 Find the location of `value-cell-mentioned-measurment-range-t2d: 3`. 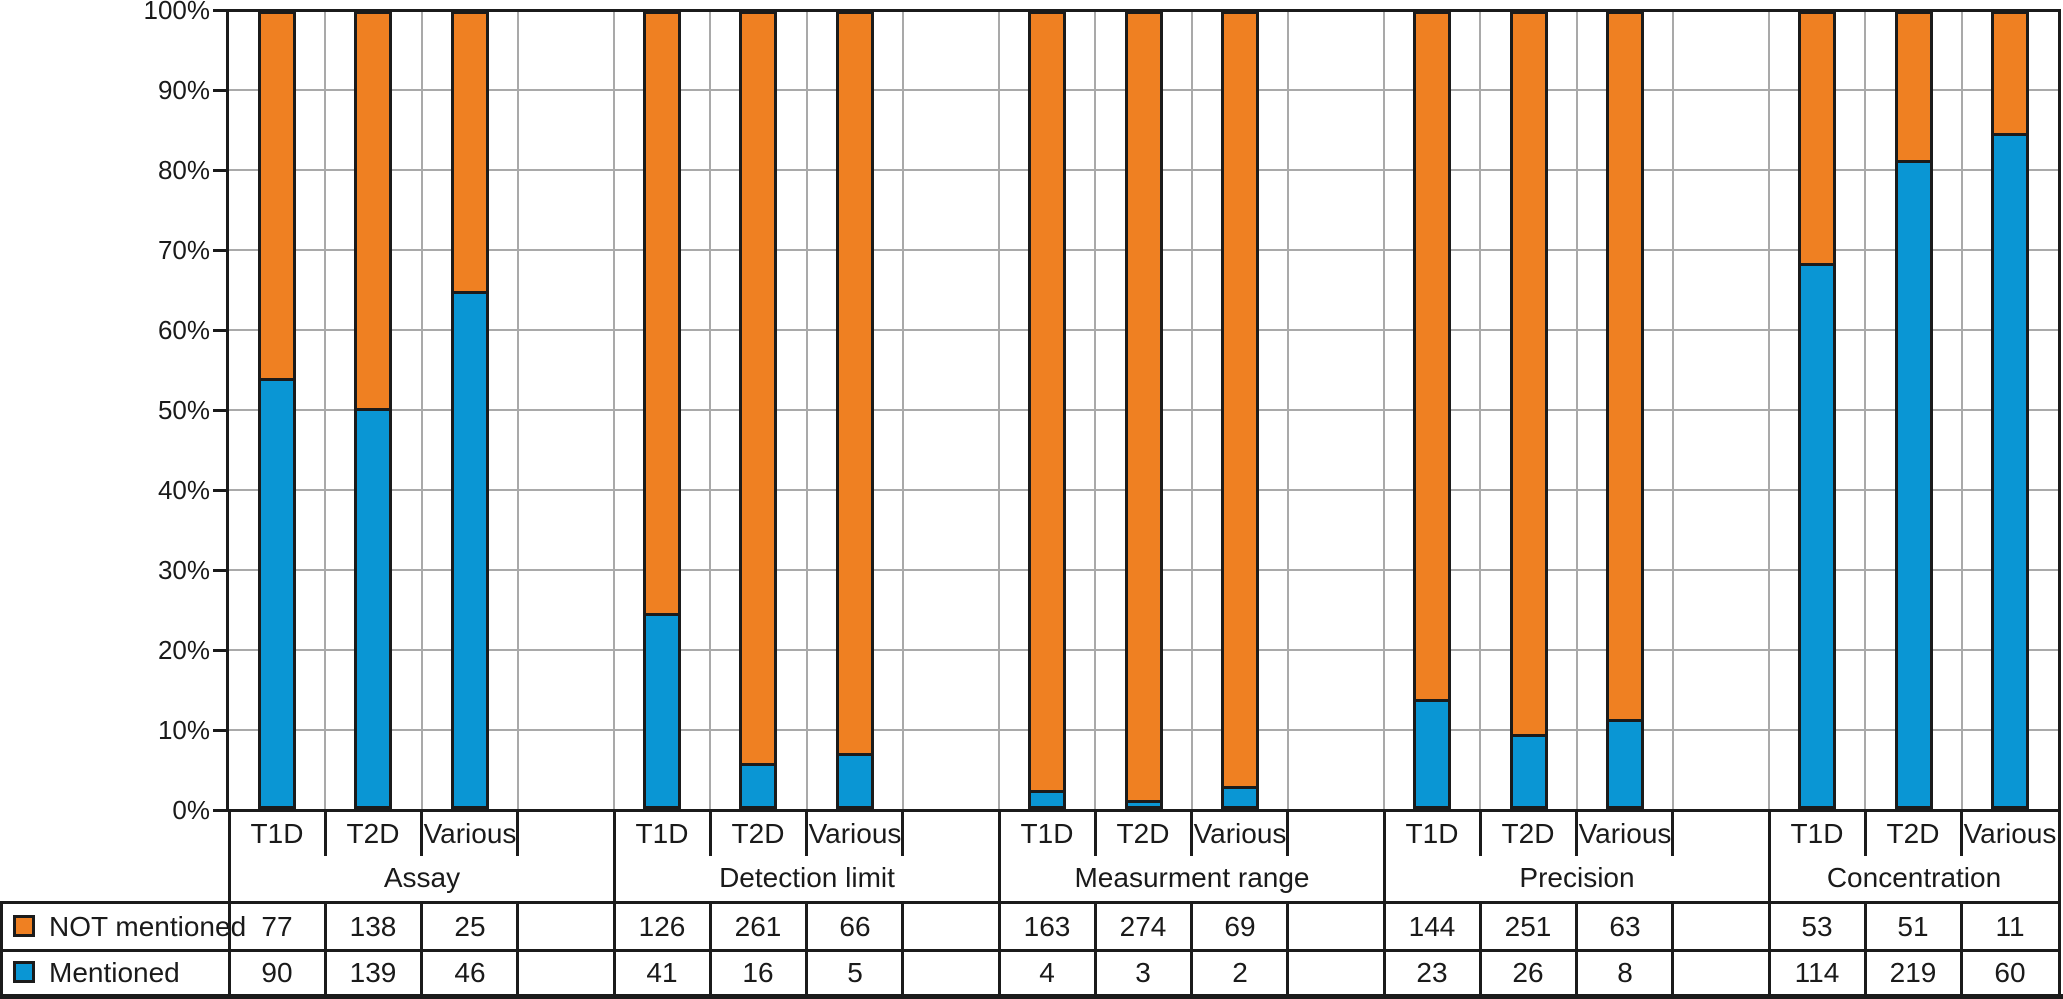

value-cell-mentioned-measurment-range-t2d: 3 is located at coordinates (1143, 972).